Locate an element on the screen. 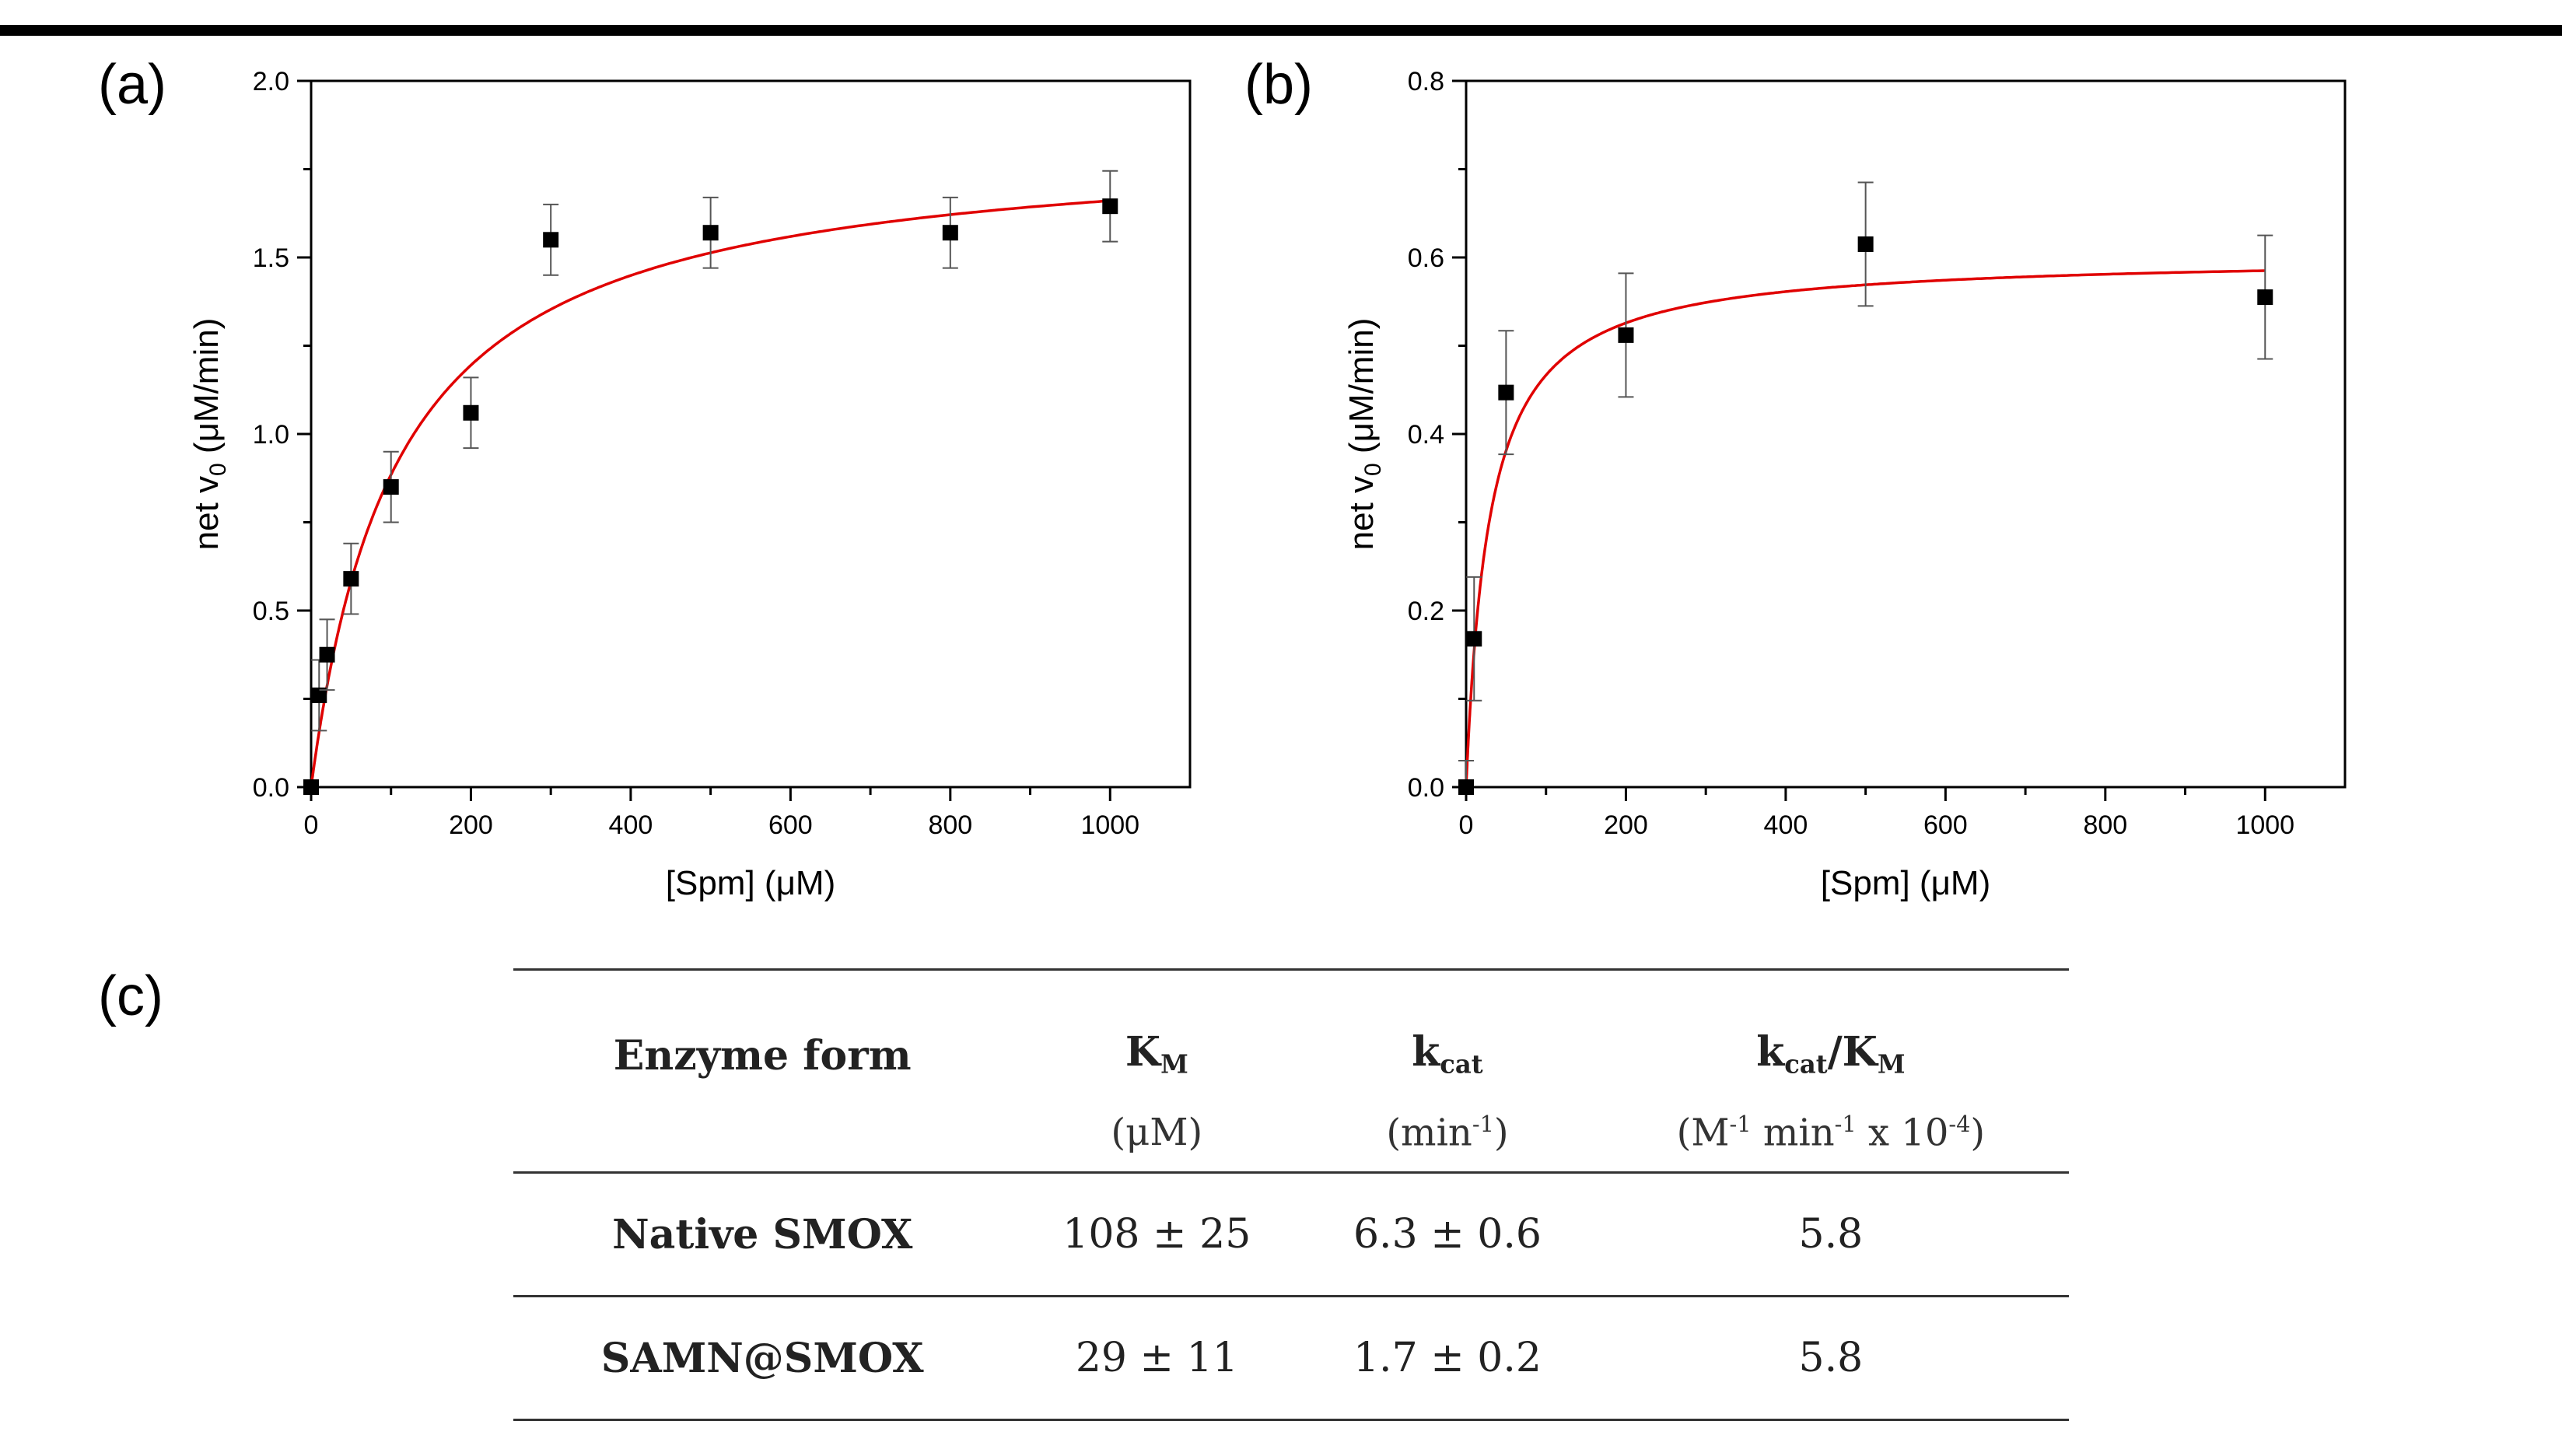 The height and width of the screenshot is (1456, 2562). table-row: Native SMOX 108 ± 25 6.3 ± 0.6 5.8 is located at coordinates (1291, 1234).